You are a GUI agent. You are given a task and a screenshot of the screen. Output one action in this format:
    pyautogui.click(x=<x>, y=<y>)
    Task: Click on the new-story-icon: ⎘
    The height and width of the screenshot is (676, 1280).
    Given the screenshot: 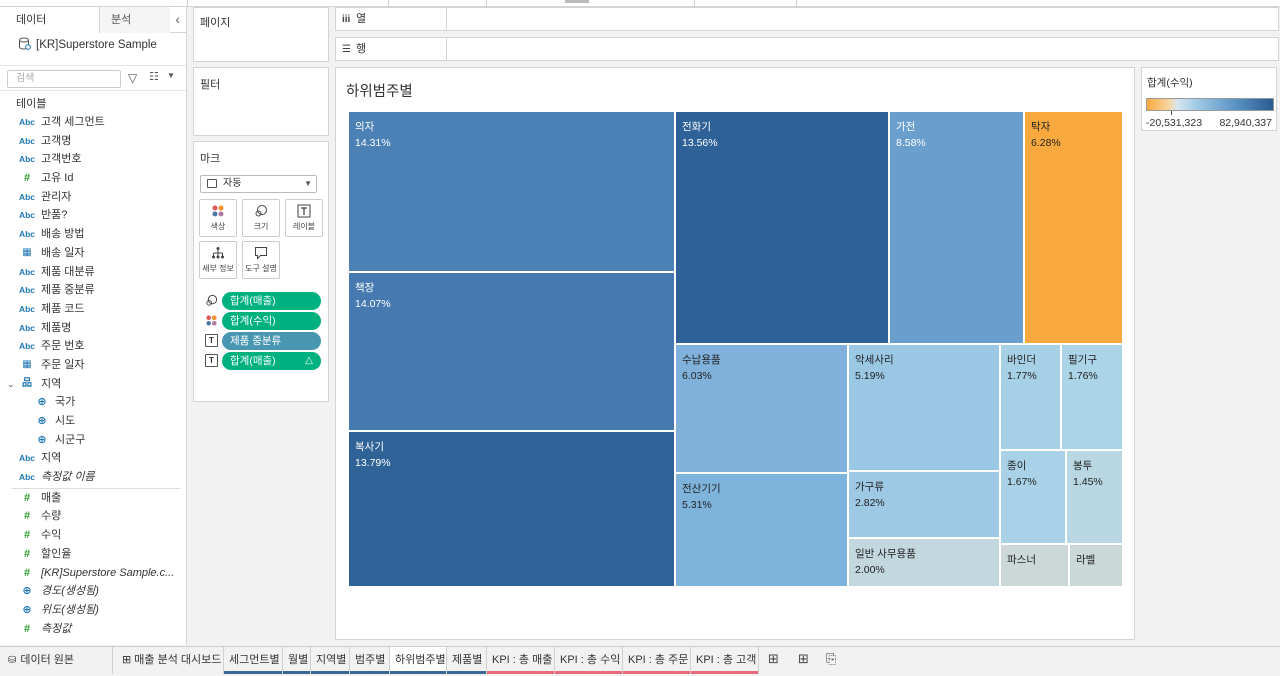 What is the action you would take?
    pyautogui.click(x=831, y=658)
    